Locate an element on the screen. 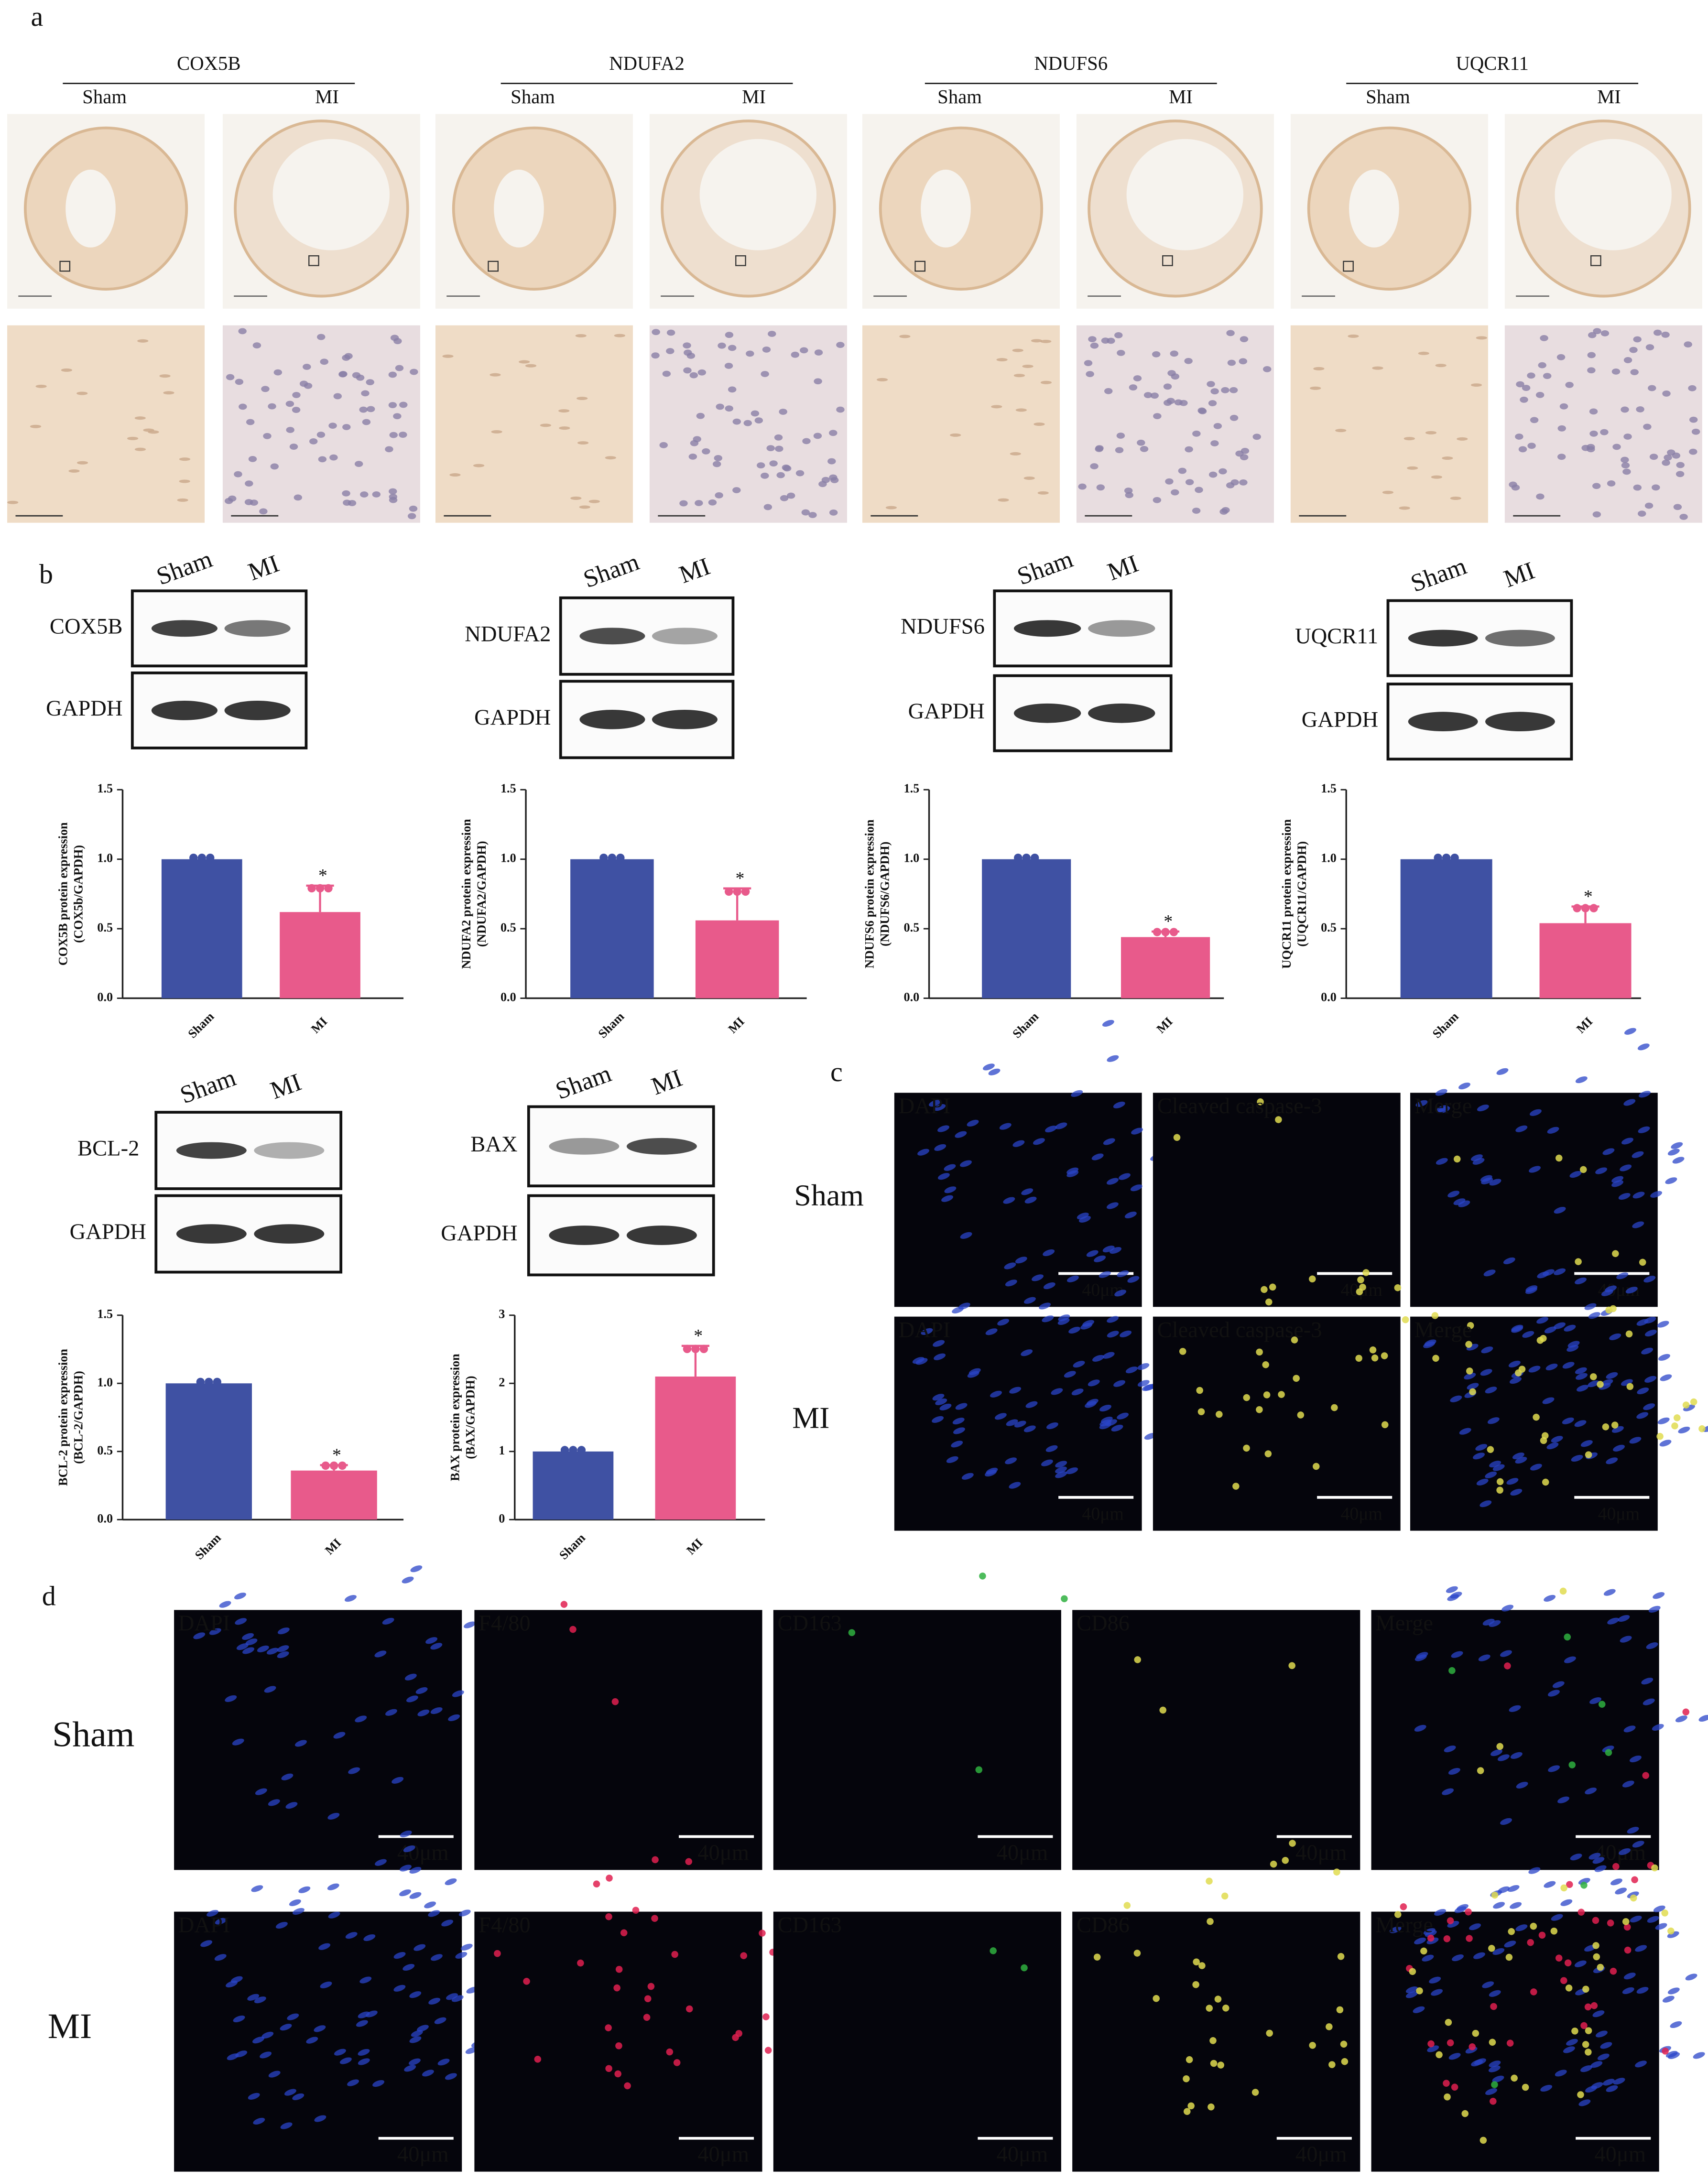 The height and width of the screenshot is (2180, 1708). row-label: MI is located at coordinates (810, 1417).